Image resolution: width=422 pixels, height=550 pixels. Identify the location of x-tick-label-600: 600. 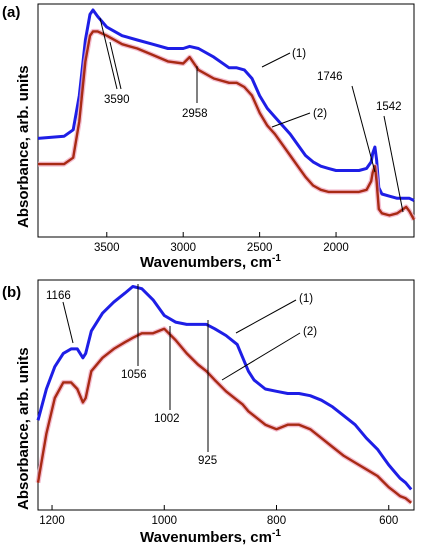
(388, 521).